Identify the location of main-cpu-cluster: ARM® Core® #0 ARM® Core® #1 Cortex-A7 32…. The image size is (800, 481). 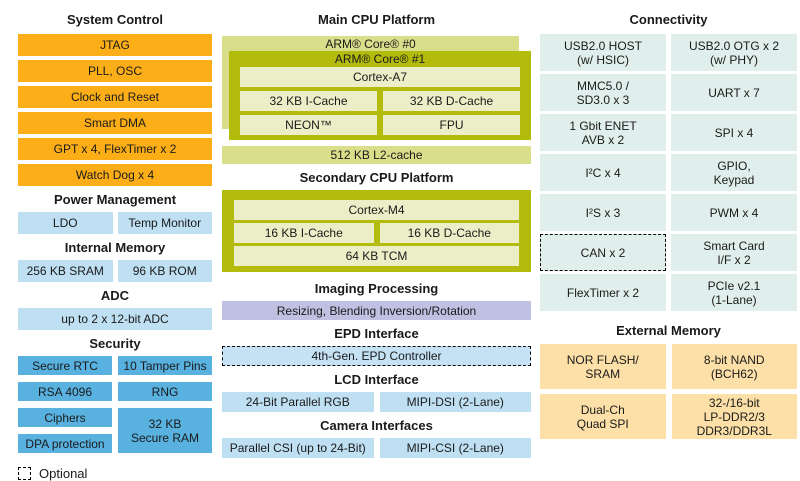
(376, 88).